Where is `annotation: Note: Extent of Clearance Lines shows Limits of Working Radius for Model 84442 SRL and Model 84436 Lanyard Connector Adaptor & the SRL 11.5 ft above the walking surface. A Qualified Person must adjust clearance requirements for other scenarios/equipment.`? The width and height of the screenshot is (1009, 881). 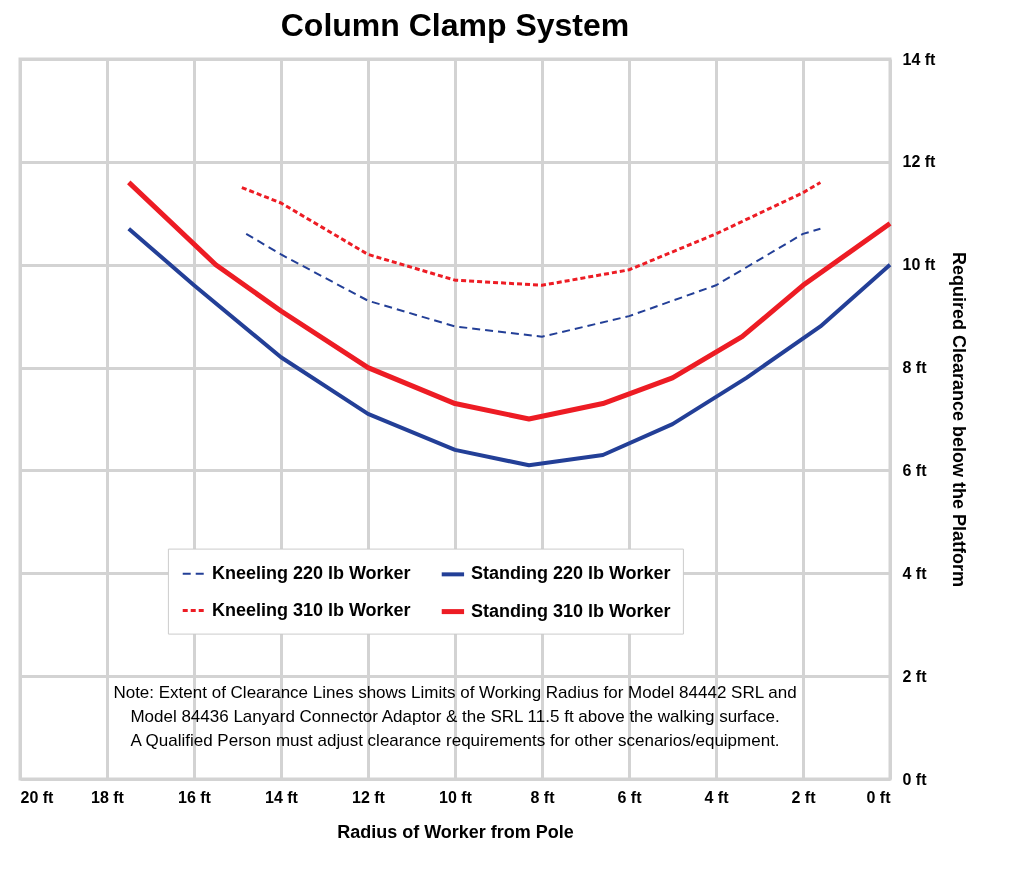 annotation: Note: Extent of Clearance Lines shows Limits of Working Radius for Model 84442 SRL and Model 84436 Lanyard Connector Adaptor & the SRL 11.5 ft above the walking surface. A Qualified Person must adjust clearance requirements for other scenarios/equipment. is located at coordinates (455, 716).